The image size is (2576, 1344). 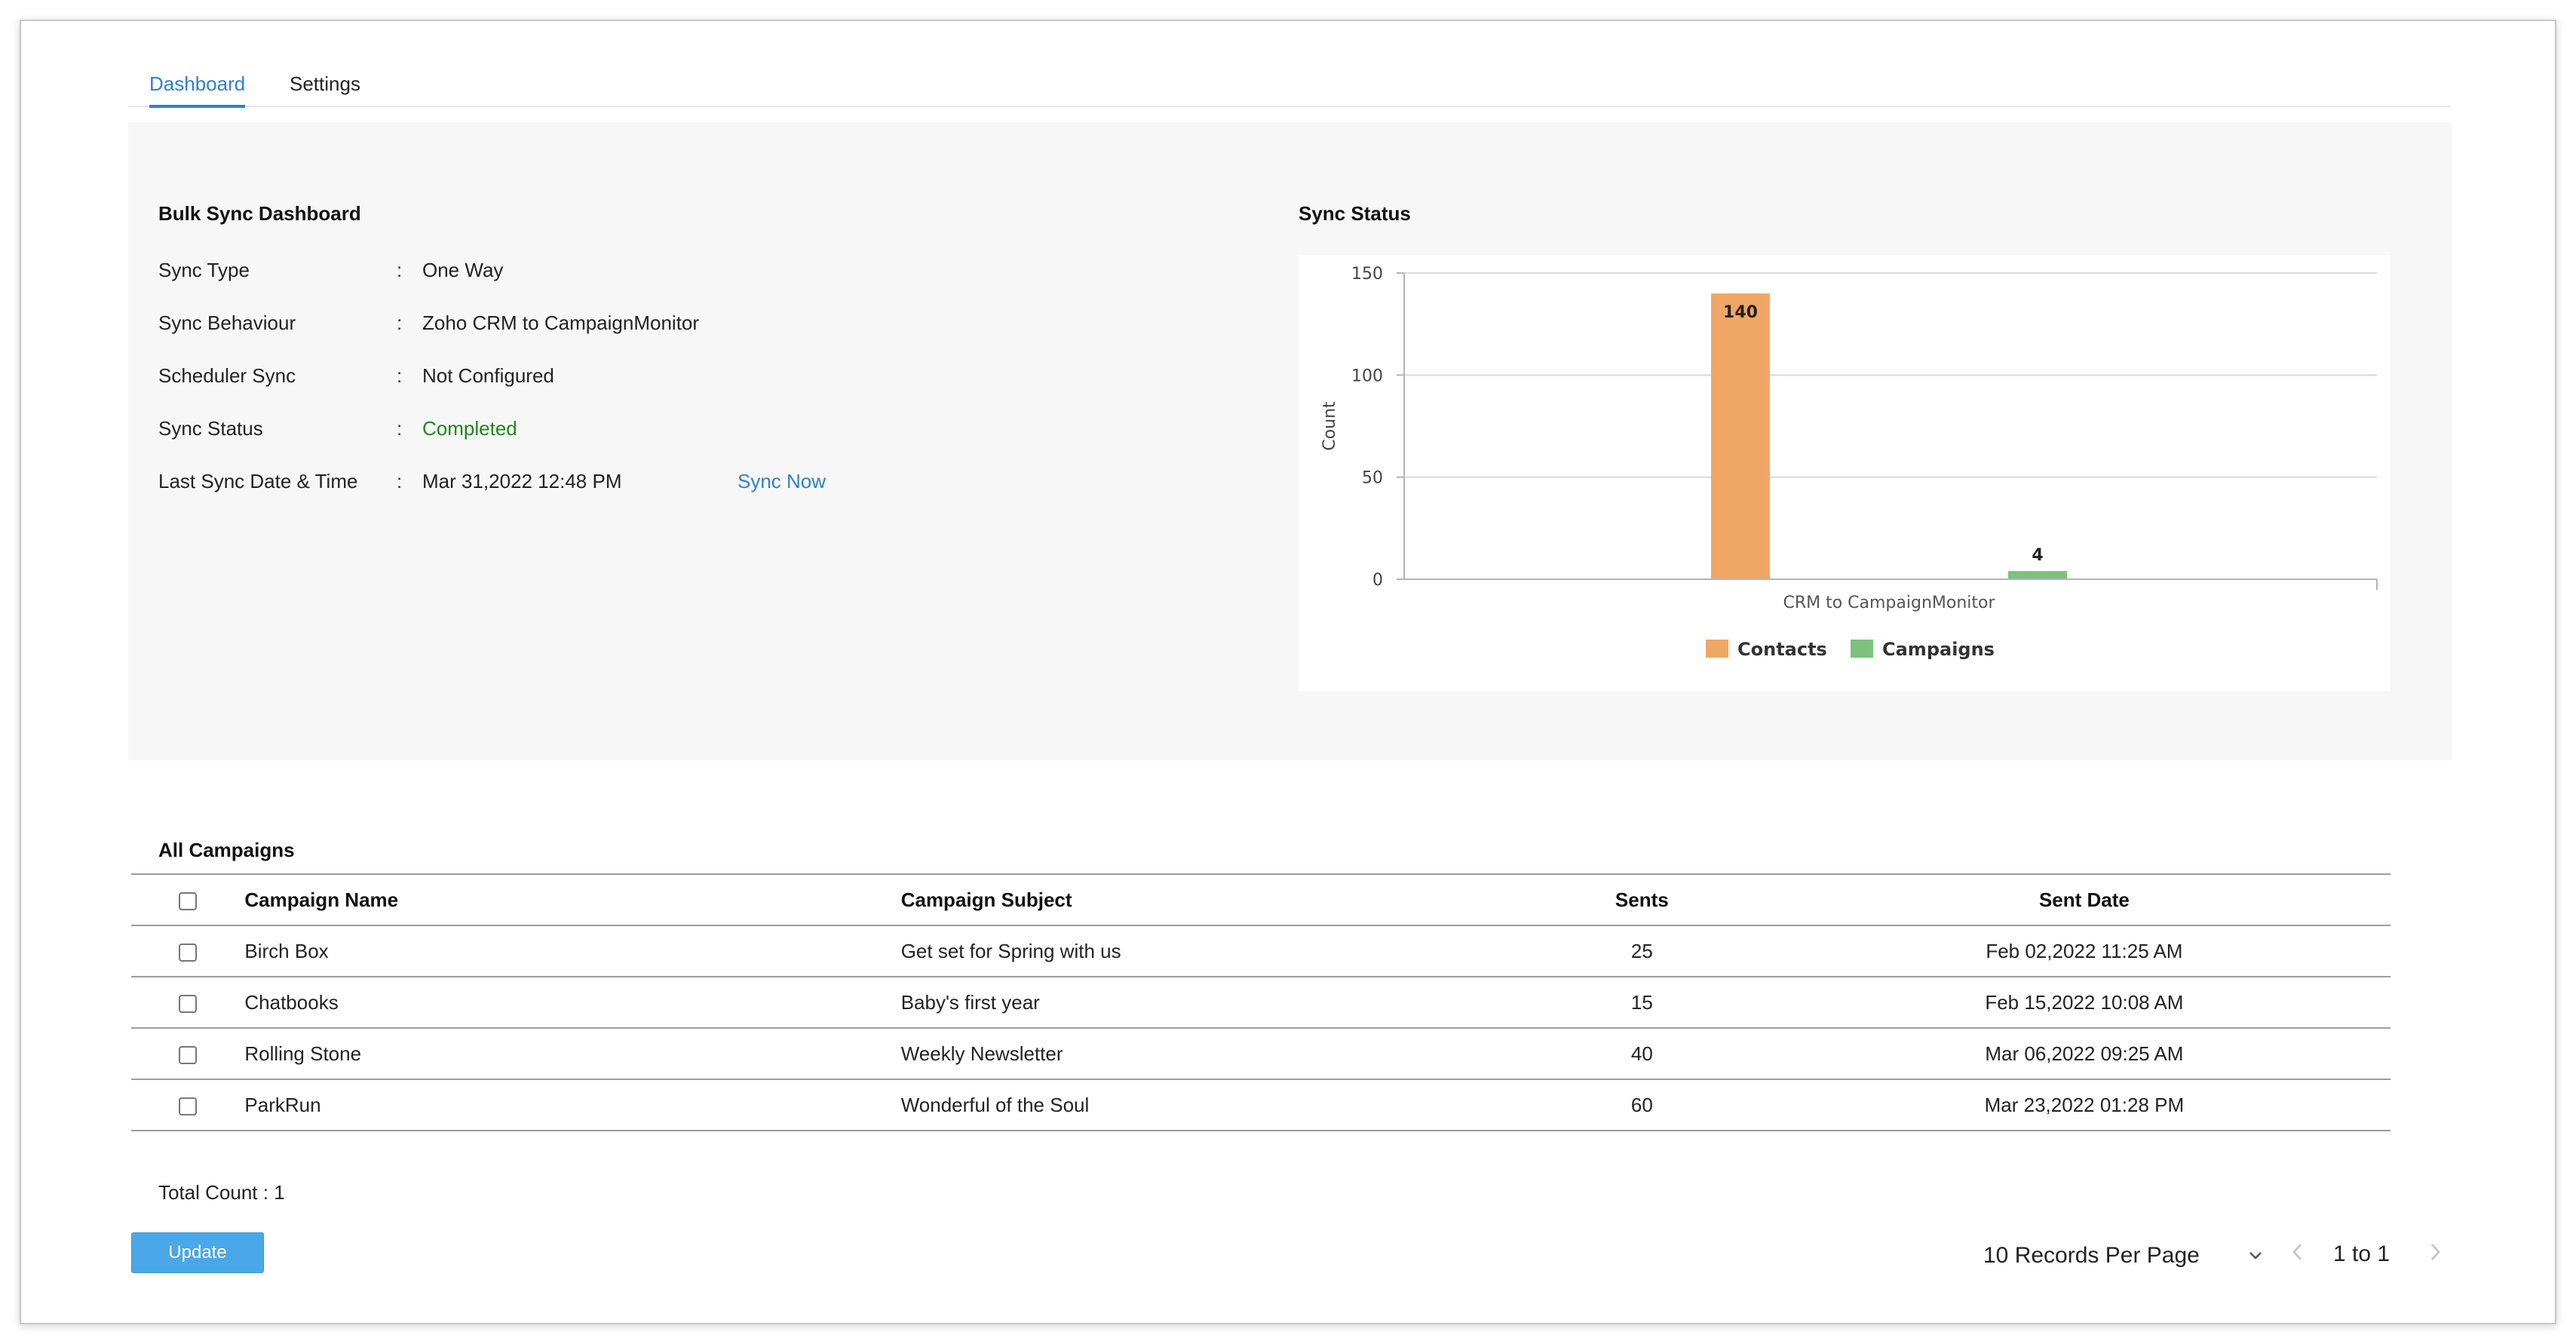 What do you see at coordinates (1377, 580) in the screenshot?
I see `y-tick-label: 0` at bounding box center [1377, 580].